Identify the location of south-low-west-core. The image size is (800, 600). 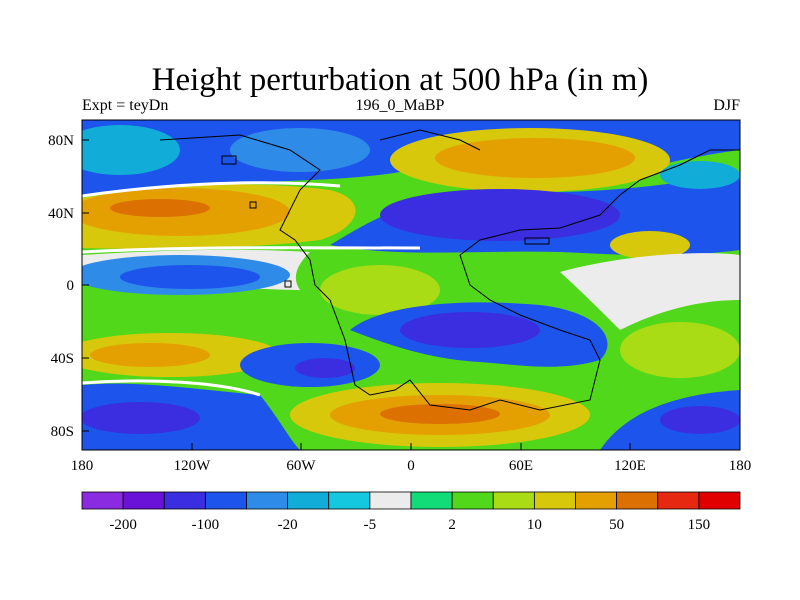
(141, 418).